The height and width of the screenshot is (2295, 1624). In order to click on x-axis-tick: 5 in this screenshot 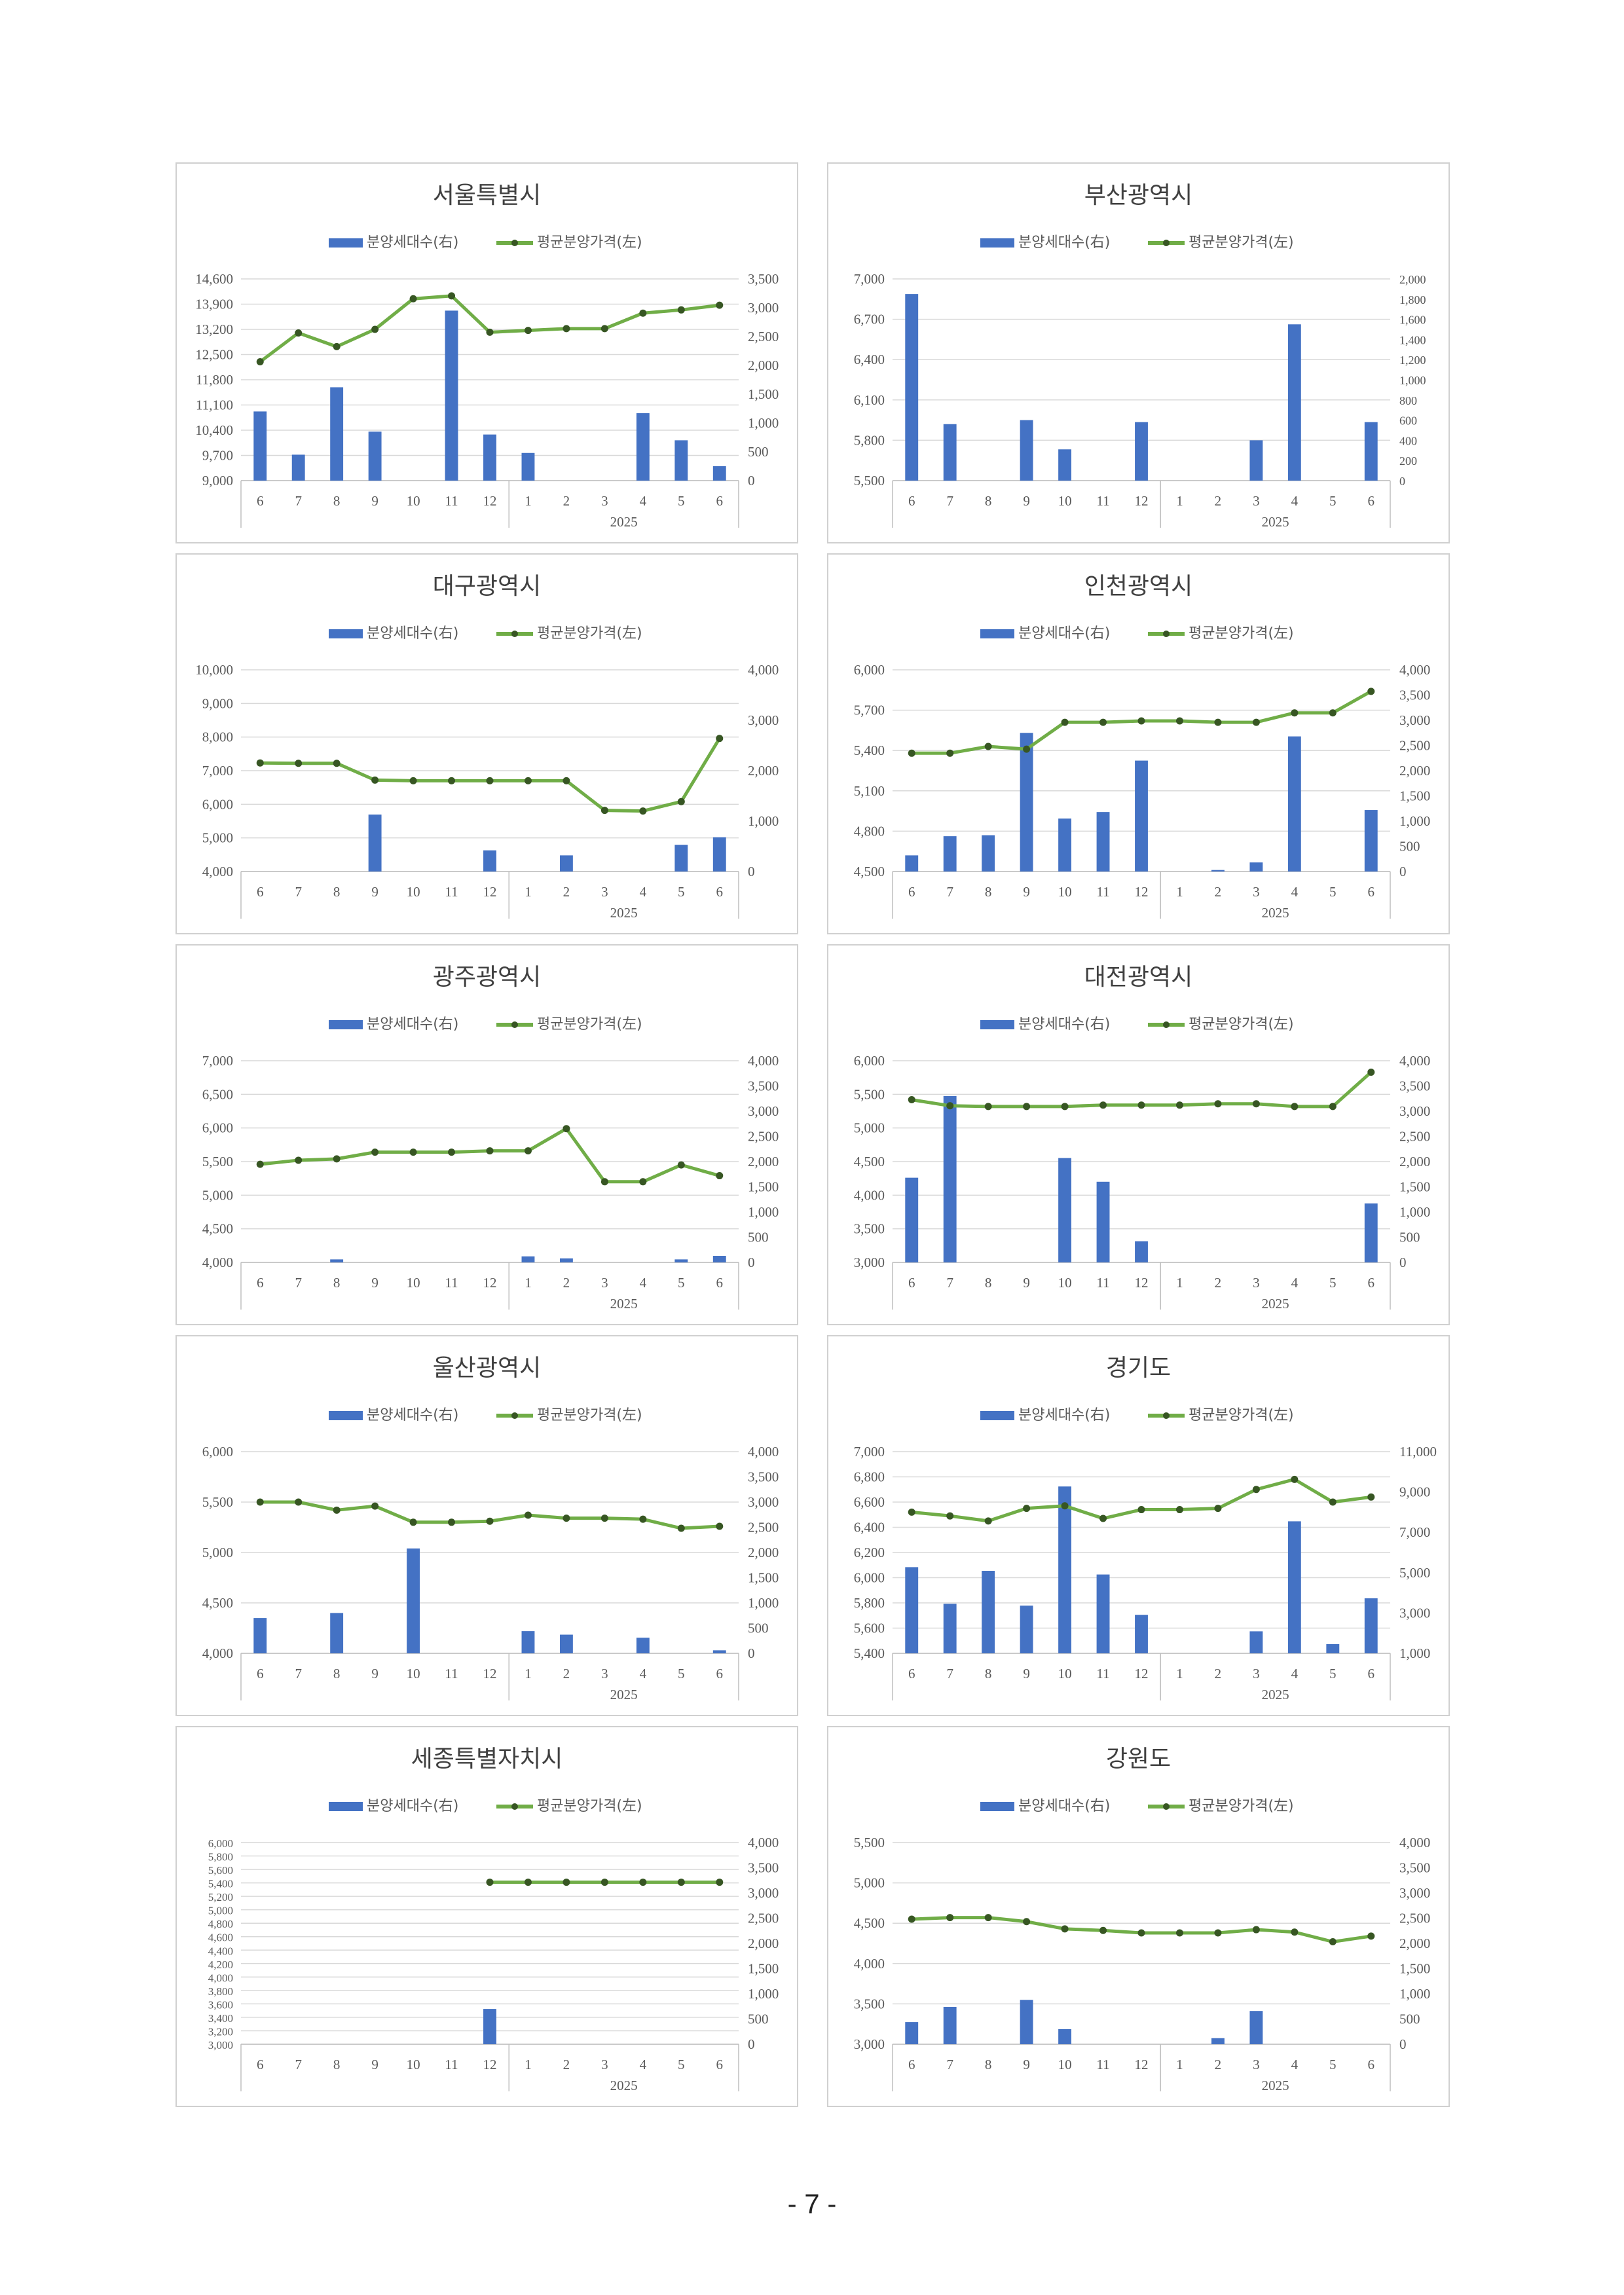, I will do `click(681, 2064)`.